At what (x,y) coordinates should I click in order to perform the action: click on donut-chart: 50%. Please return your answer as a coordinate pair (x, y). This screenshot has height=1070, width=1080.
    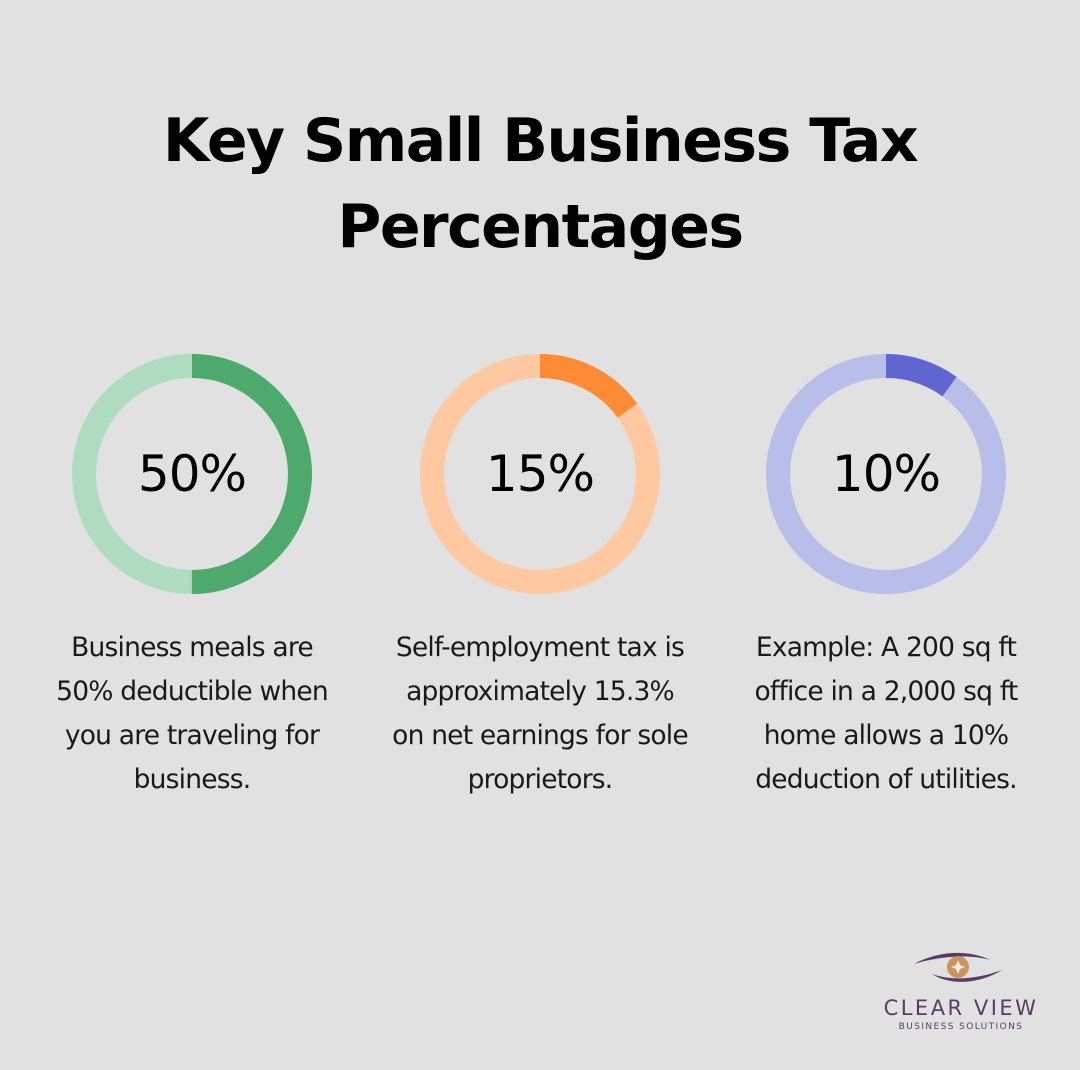
    Looking at the image, I should click on (192, 474).